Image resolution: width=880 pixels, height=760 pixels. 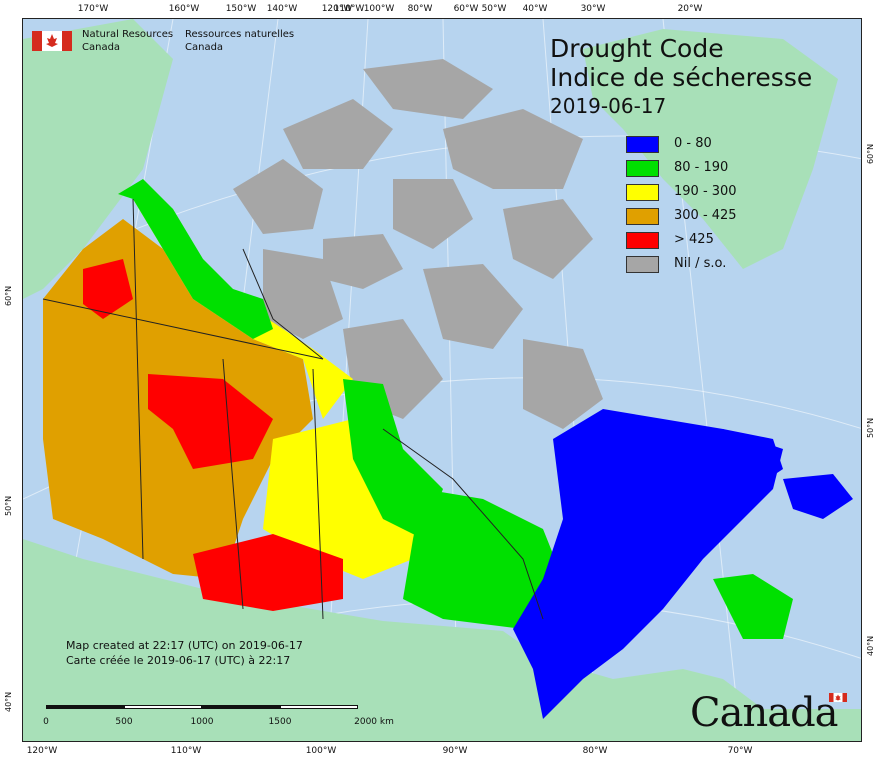 I want to click on top-tick-label: 20°W, so click(x=690, y=9).